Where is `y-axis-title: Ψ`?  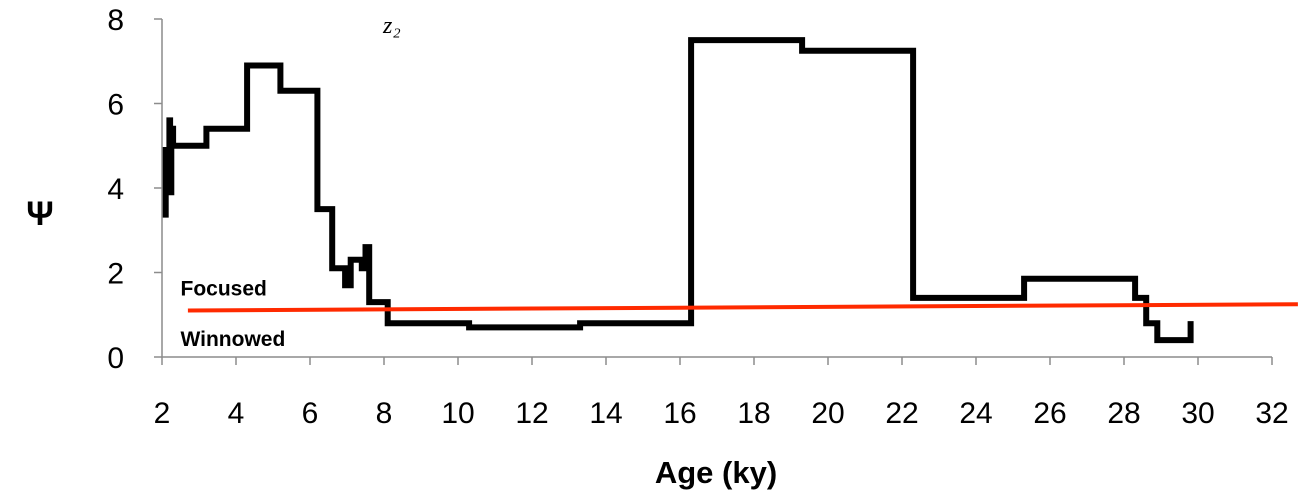 y-axis-title: Ψ is located at coordinates (40, 214).